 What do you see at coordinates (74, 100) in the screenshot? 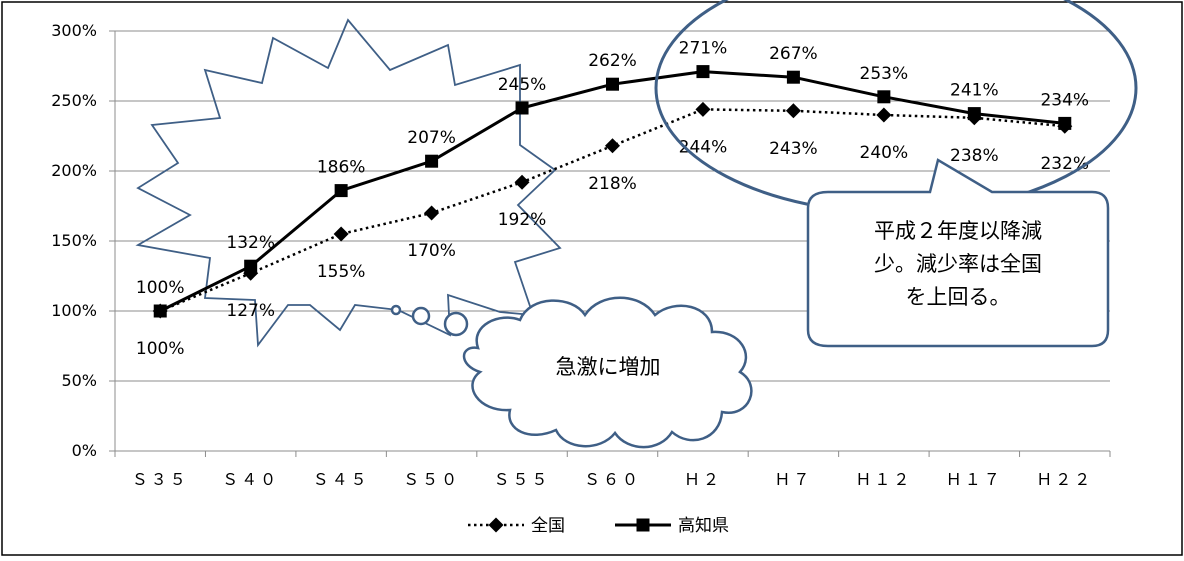
I see `y-tick-label: 250%` at bounding box center [74, 100].